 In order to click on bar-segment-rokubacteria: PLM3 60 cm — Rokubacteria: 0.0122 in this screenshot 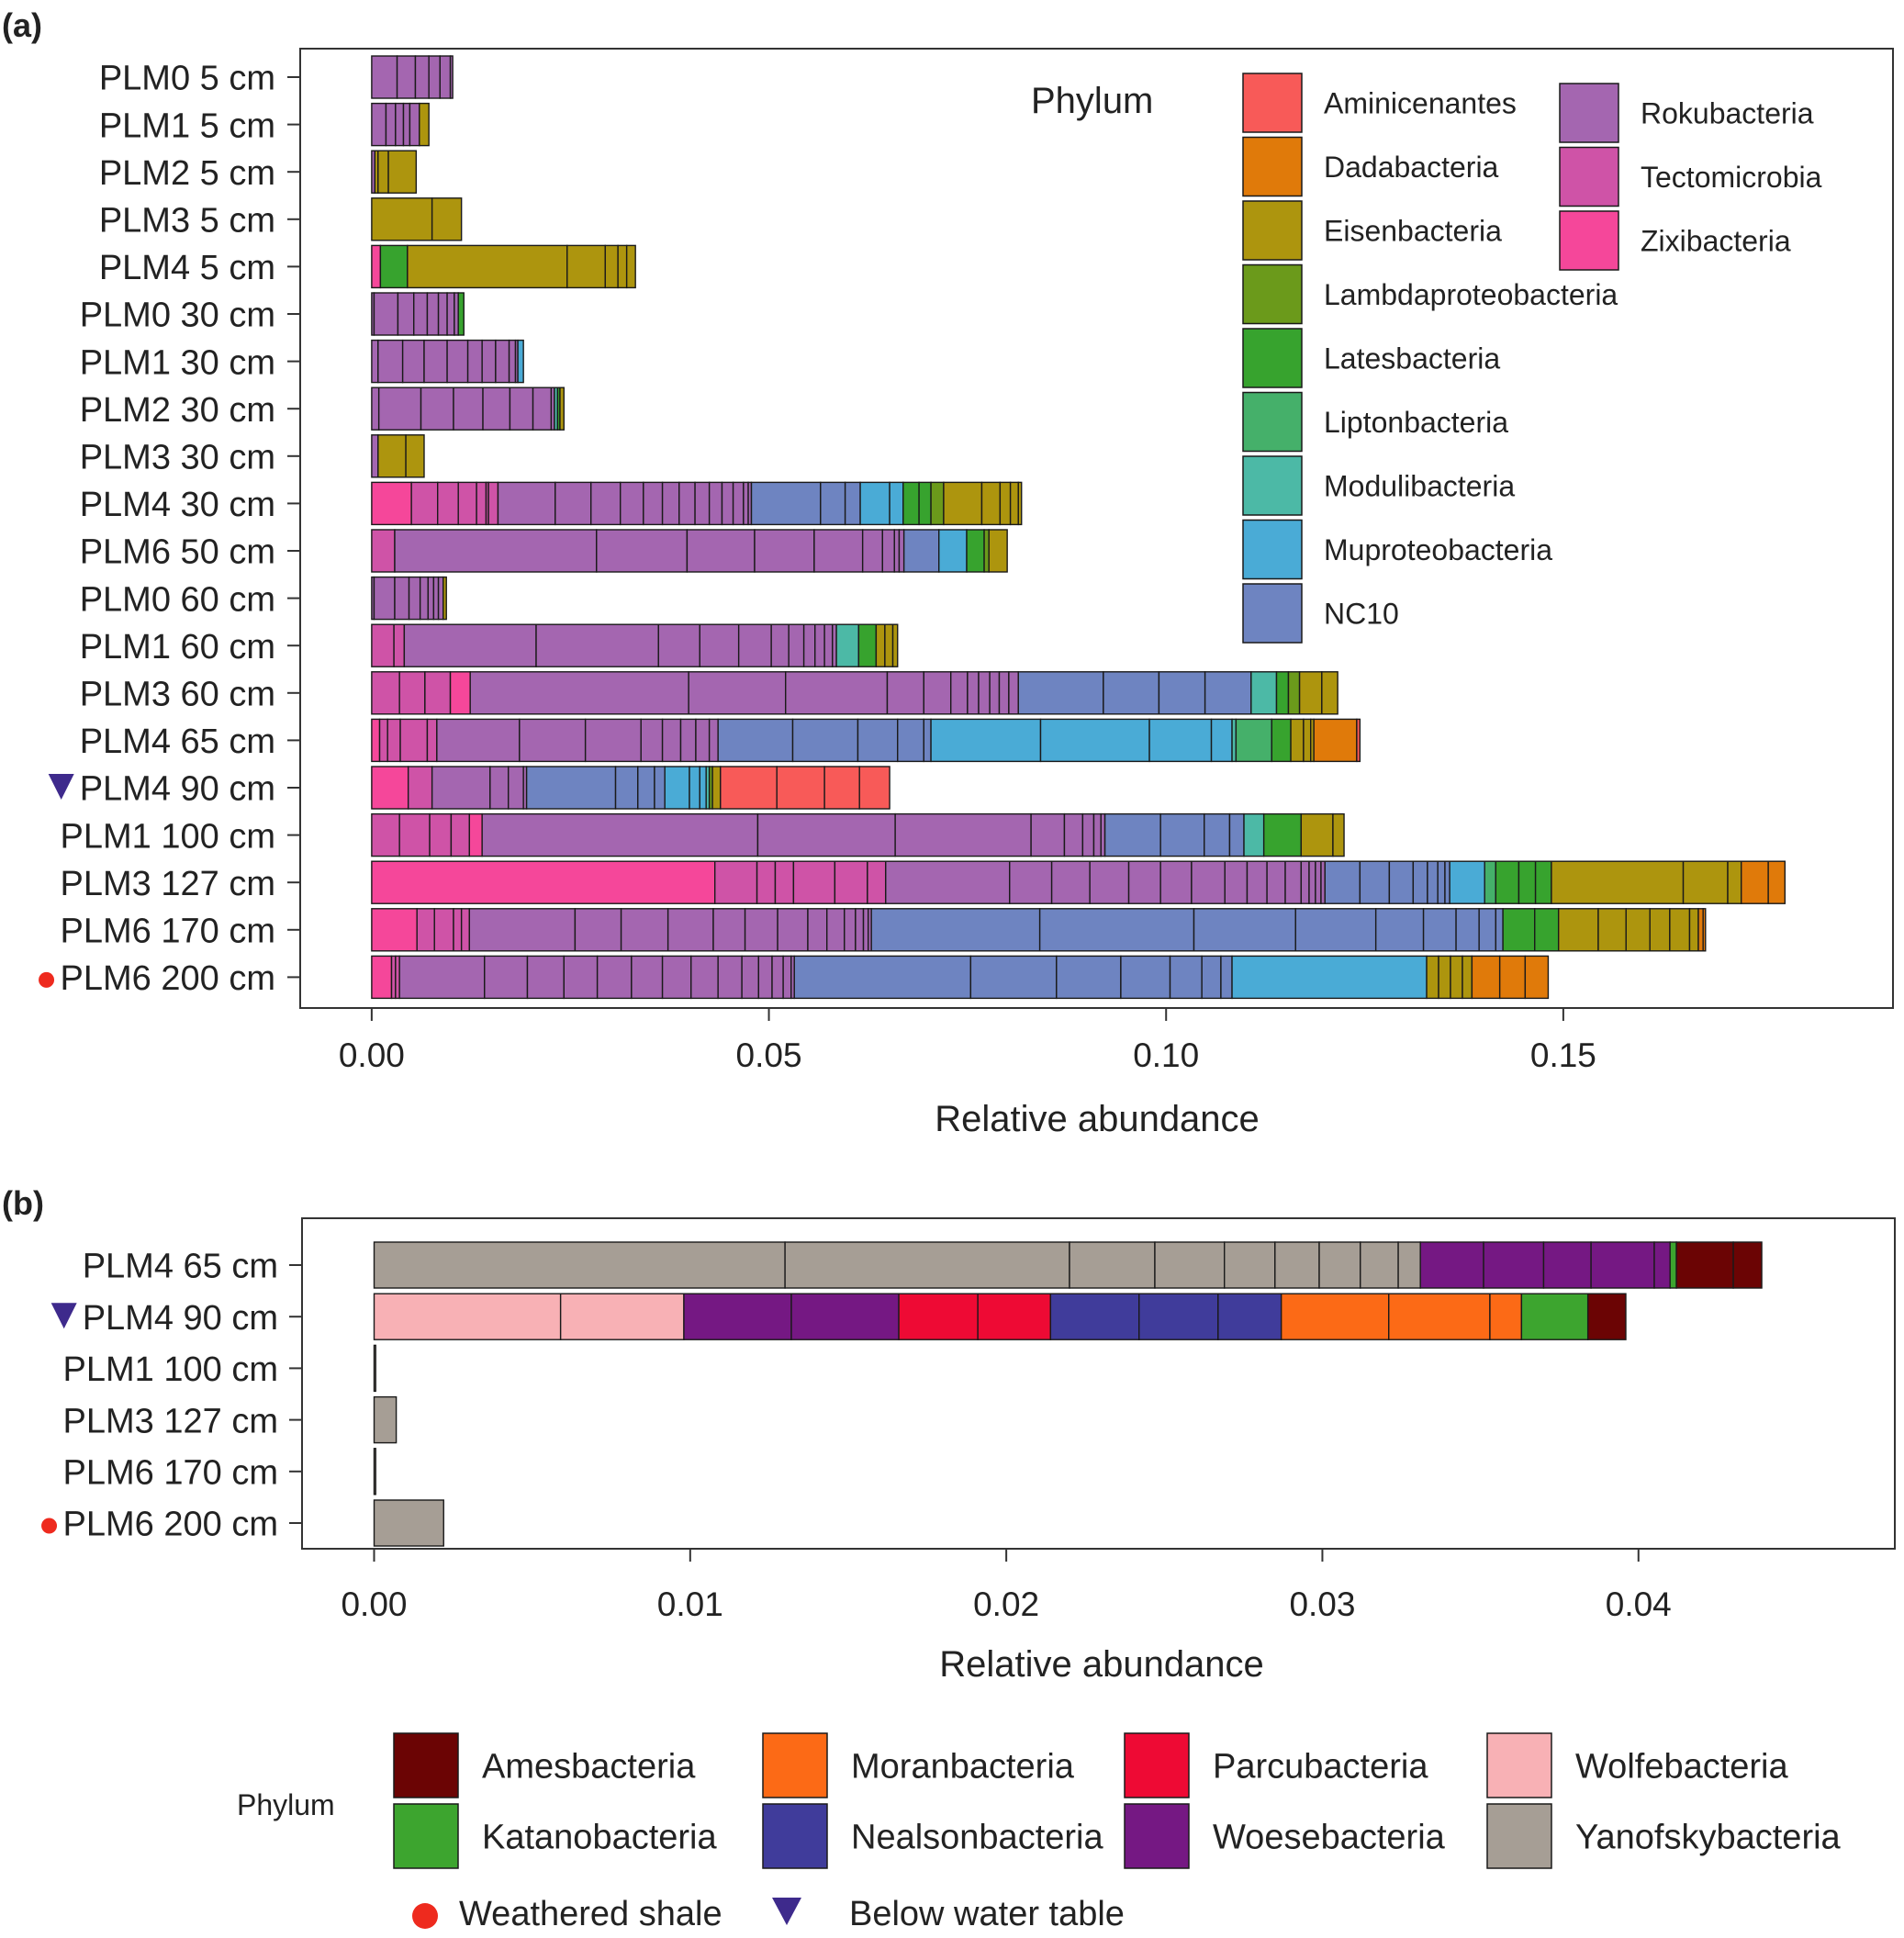, I will do `click(737, 693)`.